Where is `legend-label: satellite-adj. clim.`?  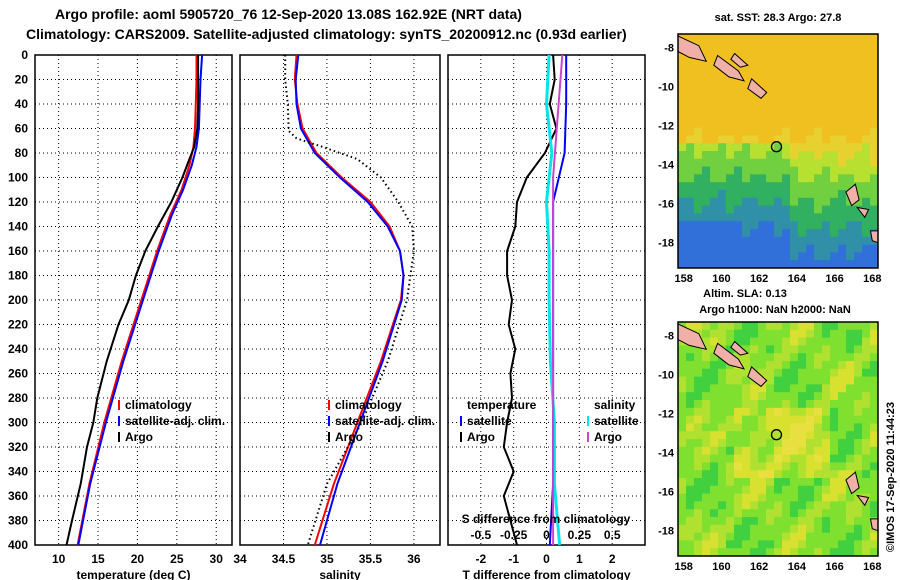 legend-label: satellite-adj. clim. is located at coordinates (385, 421).